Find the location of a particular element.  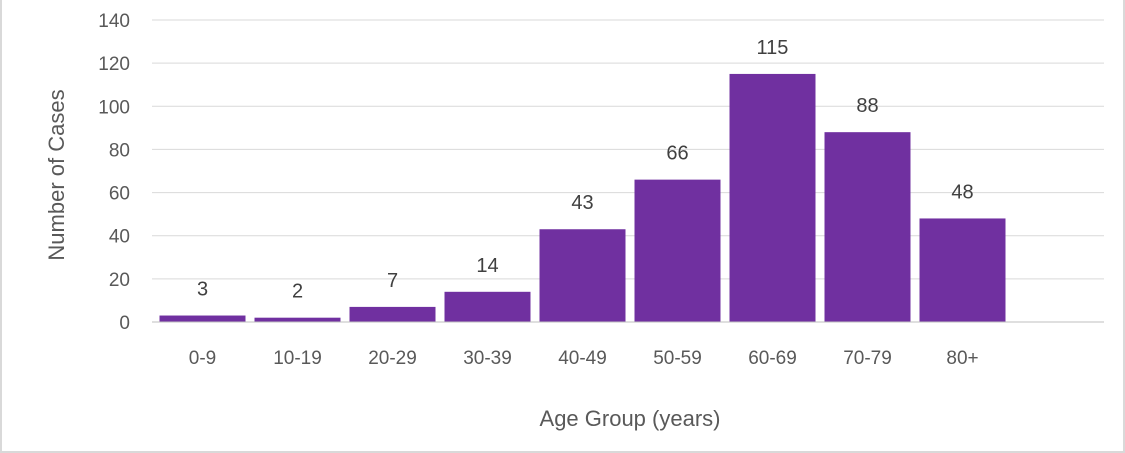

y-tick-label: 140 is located at coordinates (114, 21).